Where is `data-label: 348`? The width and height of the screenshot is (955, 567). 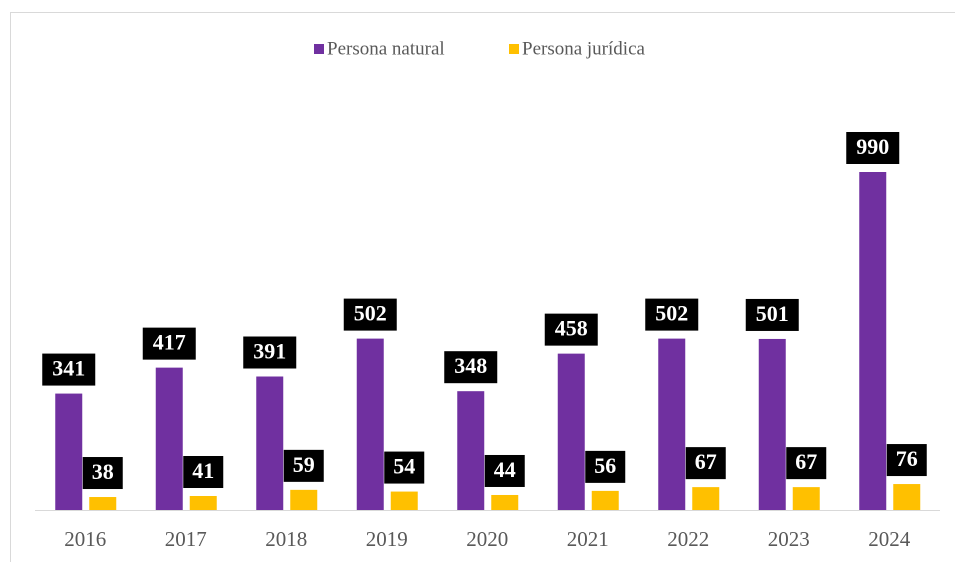
data-label: 348 is located at coordinates (470, 365).